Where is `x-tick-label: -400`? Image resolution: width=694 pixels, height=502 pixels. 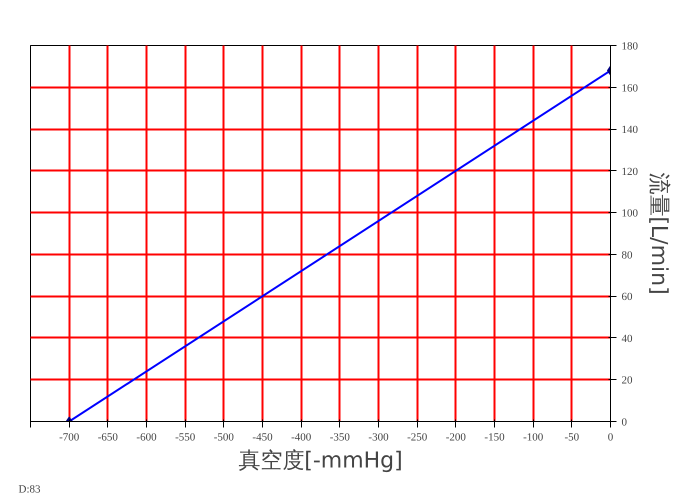
x-tick-label: -400 is located at coordinates (301, 438).